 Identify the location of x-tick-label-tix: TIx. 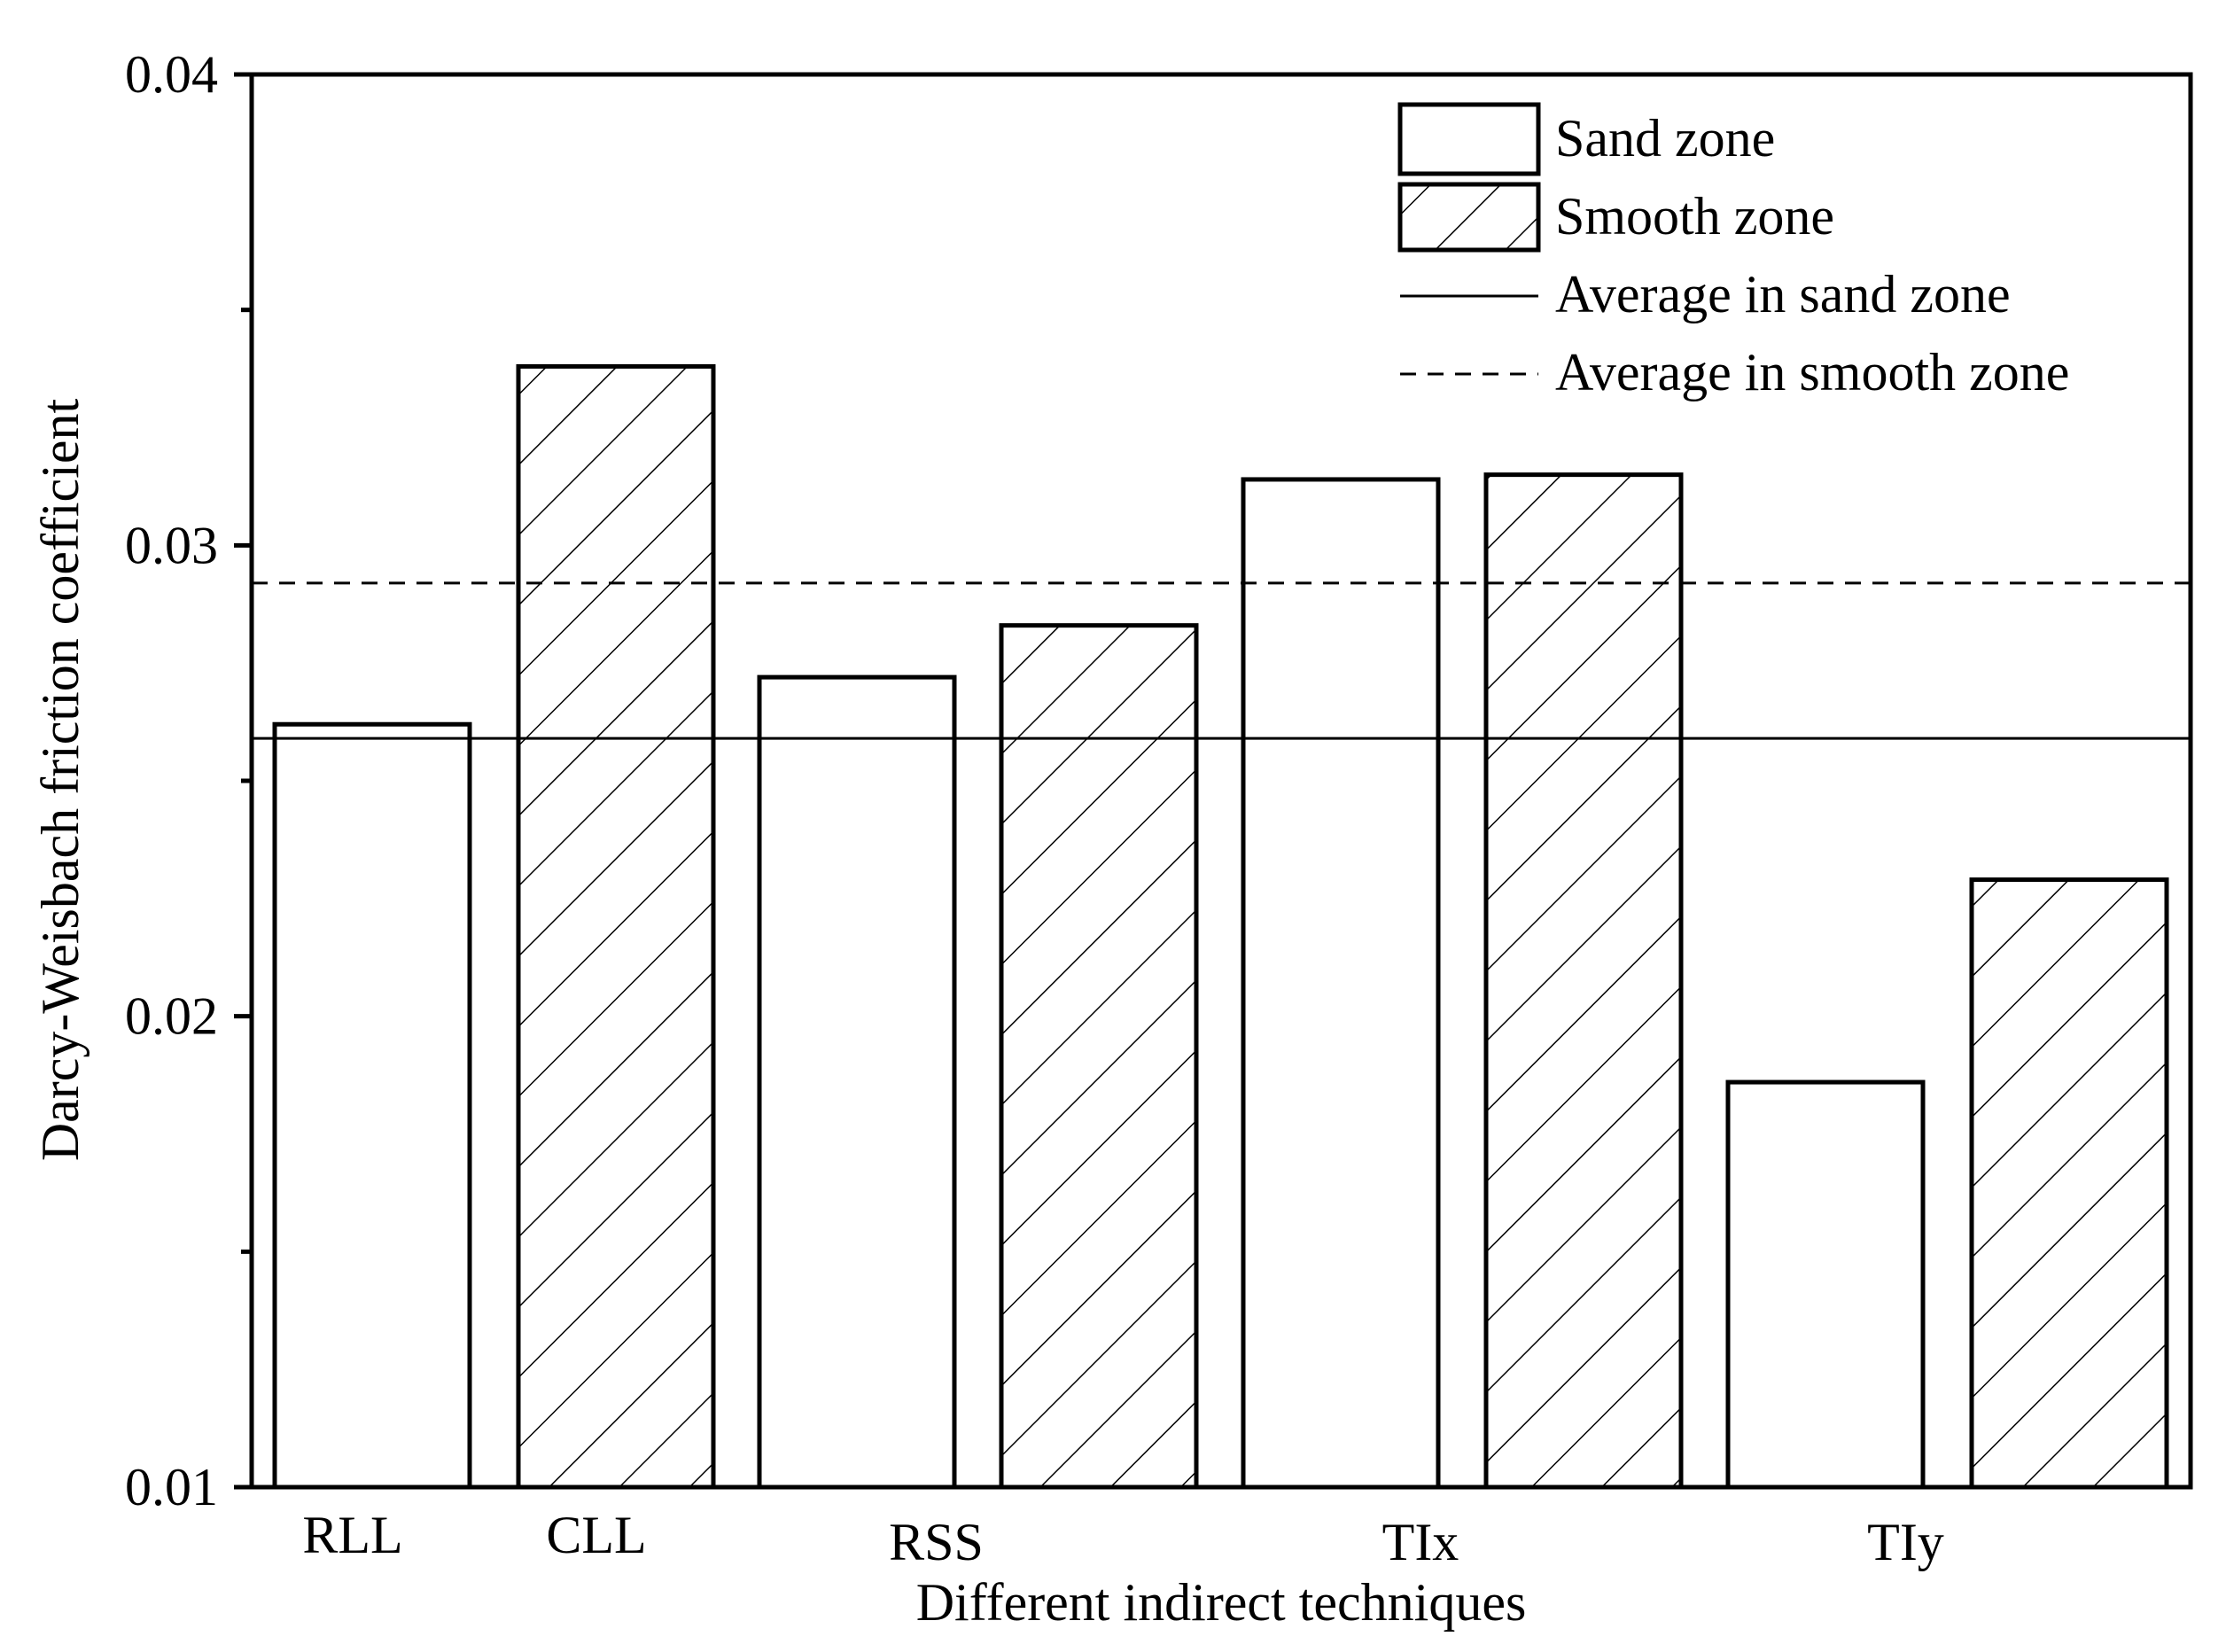
(1420, 1542).